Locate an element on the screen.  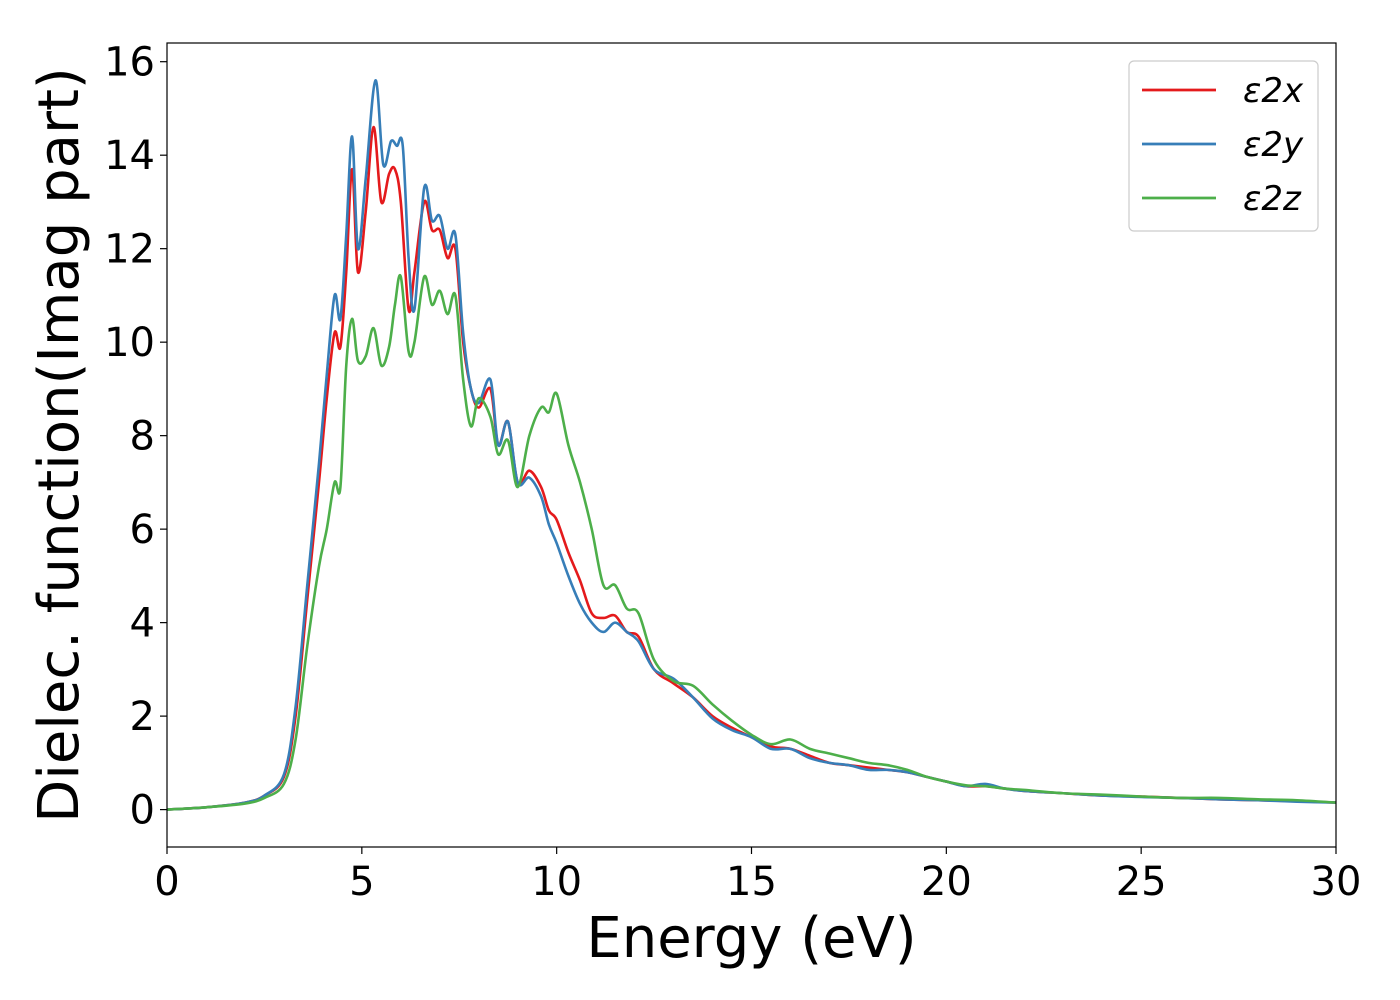
y-axis-label: Dielec. function(Imag part) is located at coordinates (59, 445).